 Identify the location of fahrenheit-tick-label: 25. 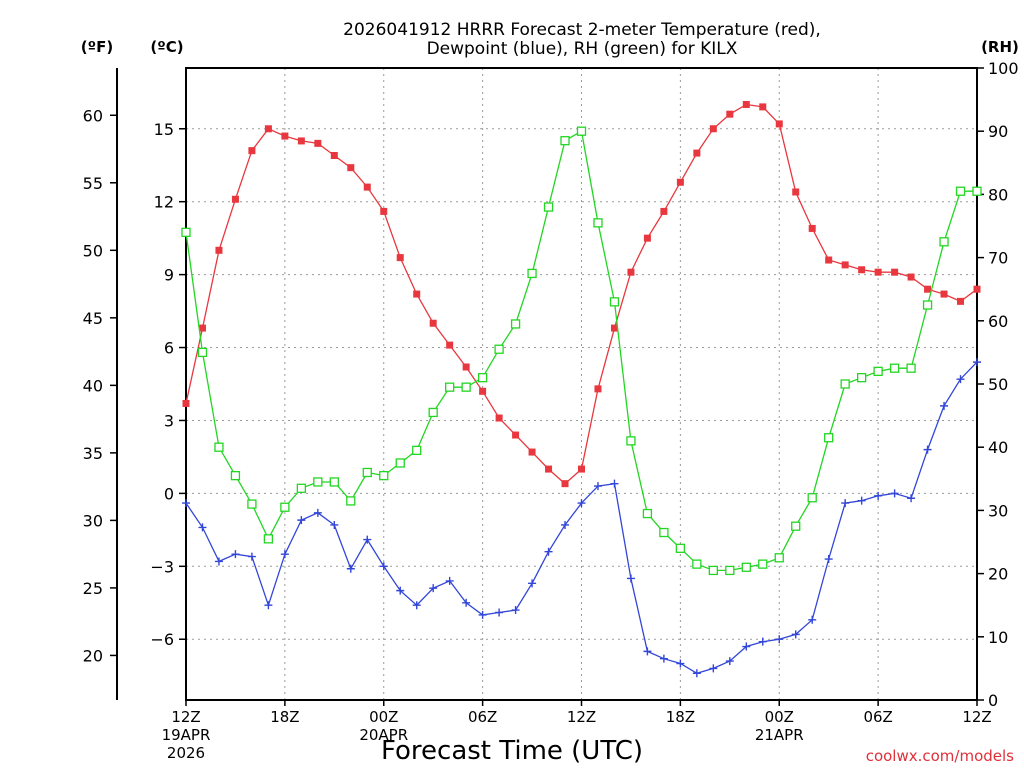
(93, 588).